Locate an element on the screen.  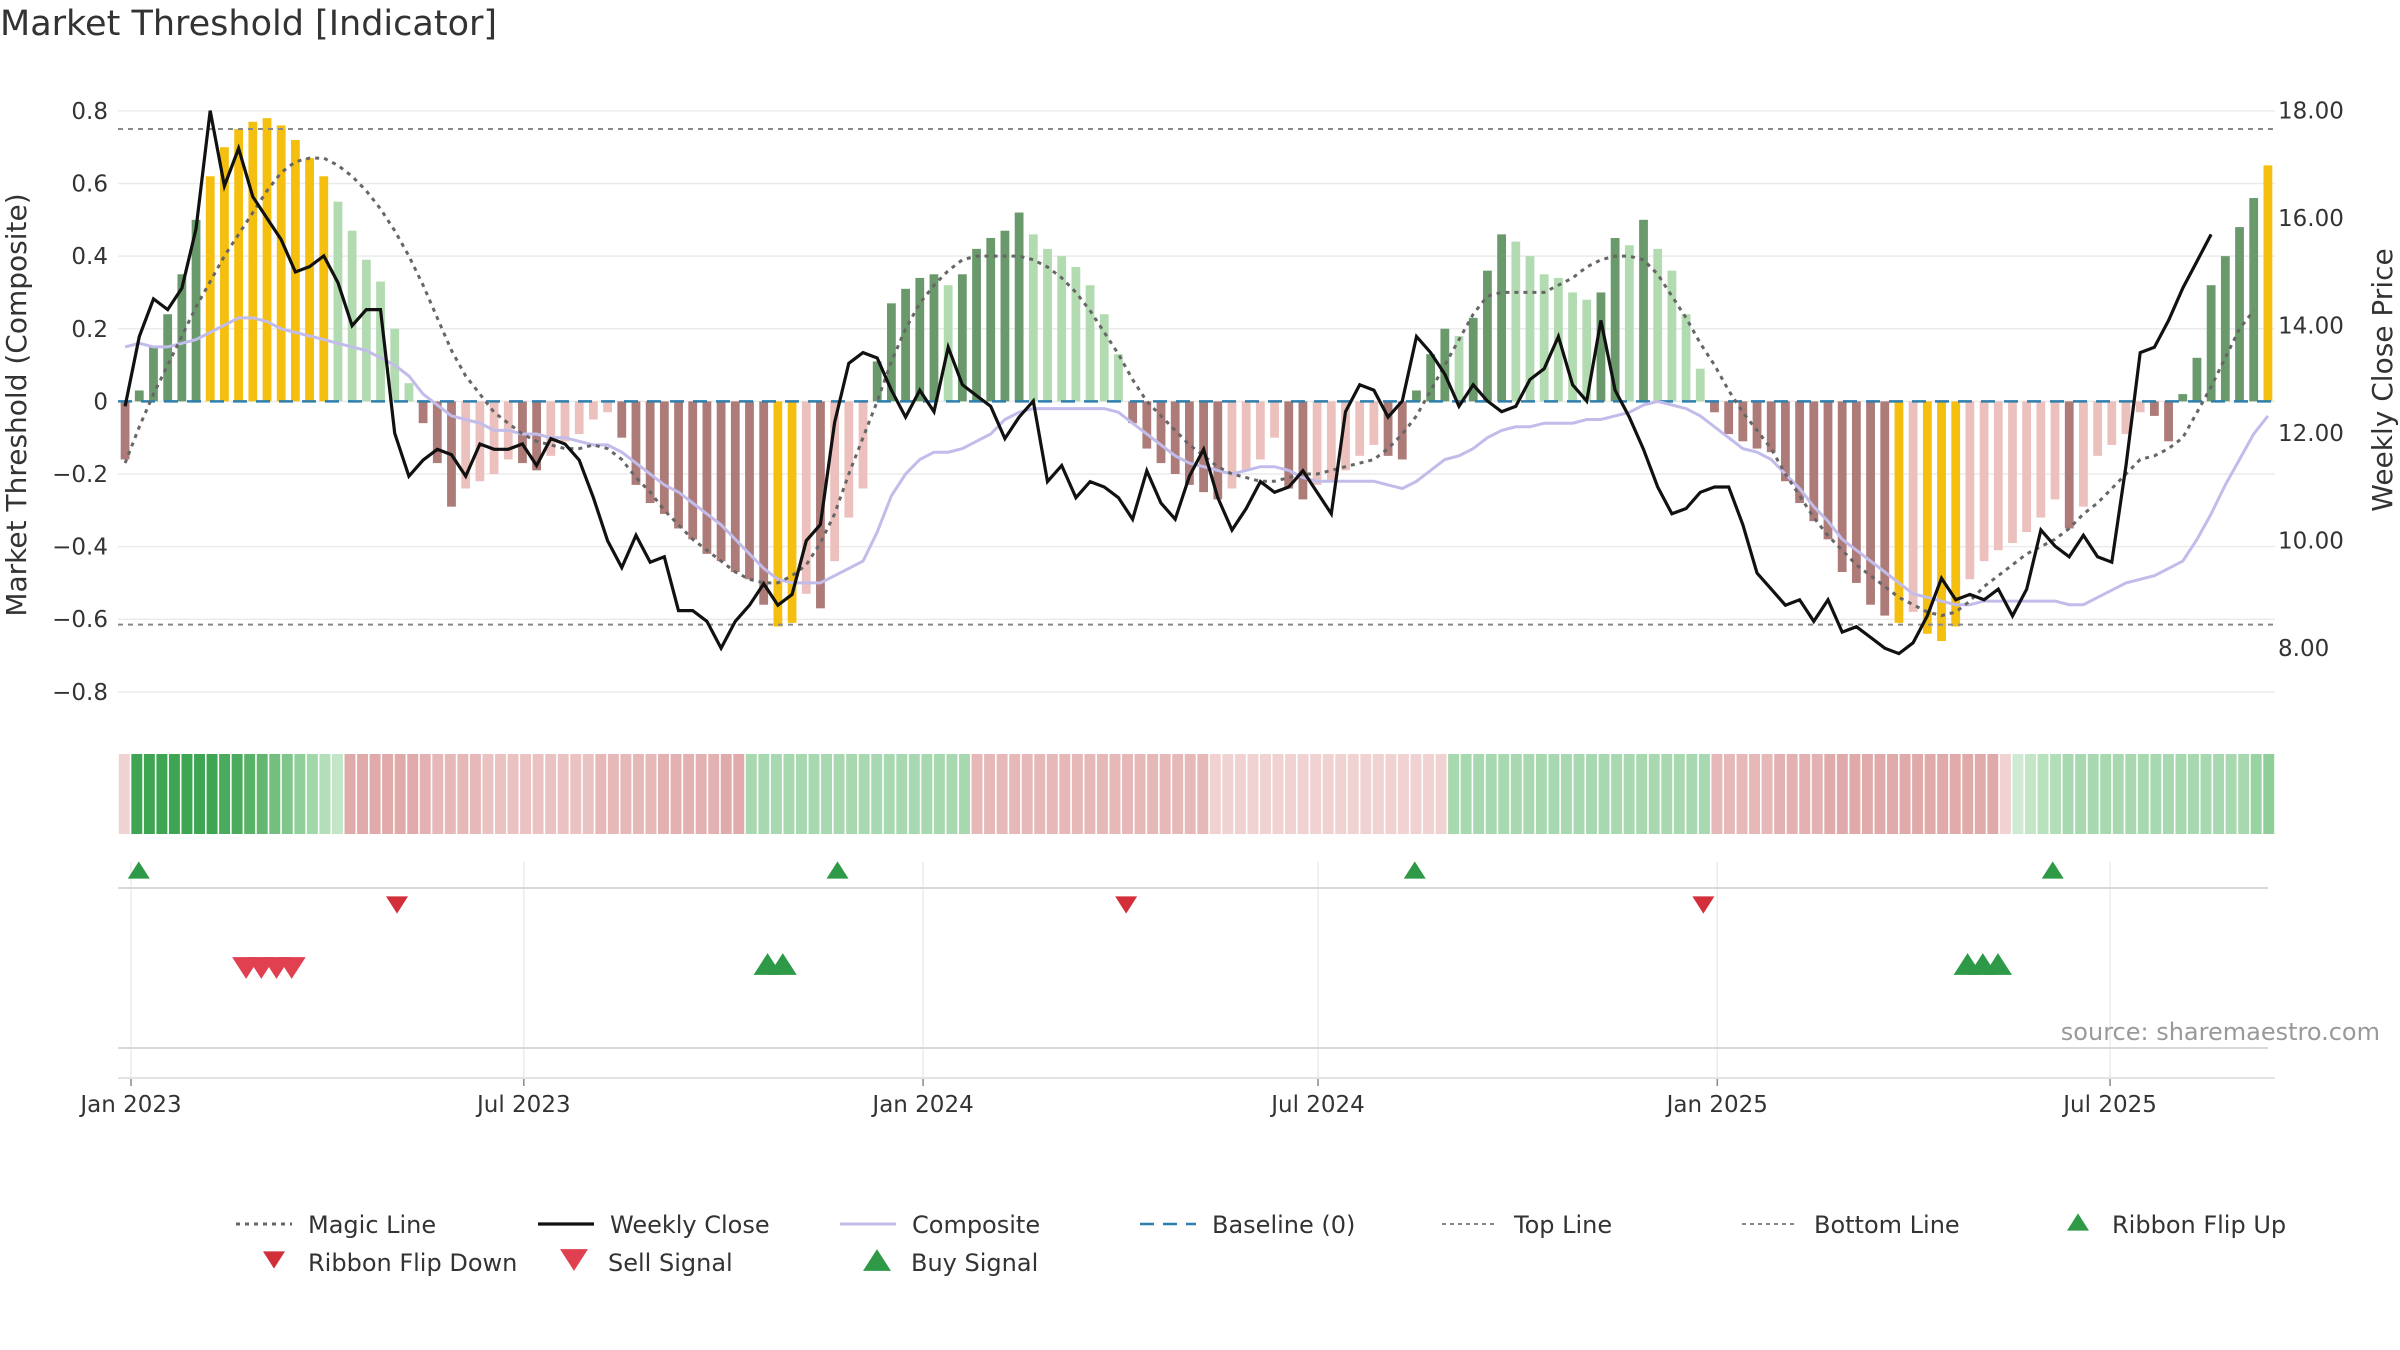
y-tick-left-label: 0.4 is located at coordinates (89, 257).